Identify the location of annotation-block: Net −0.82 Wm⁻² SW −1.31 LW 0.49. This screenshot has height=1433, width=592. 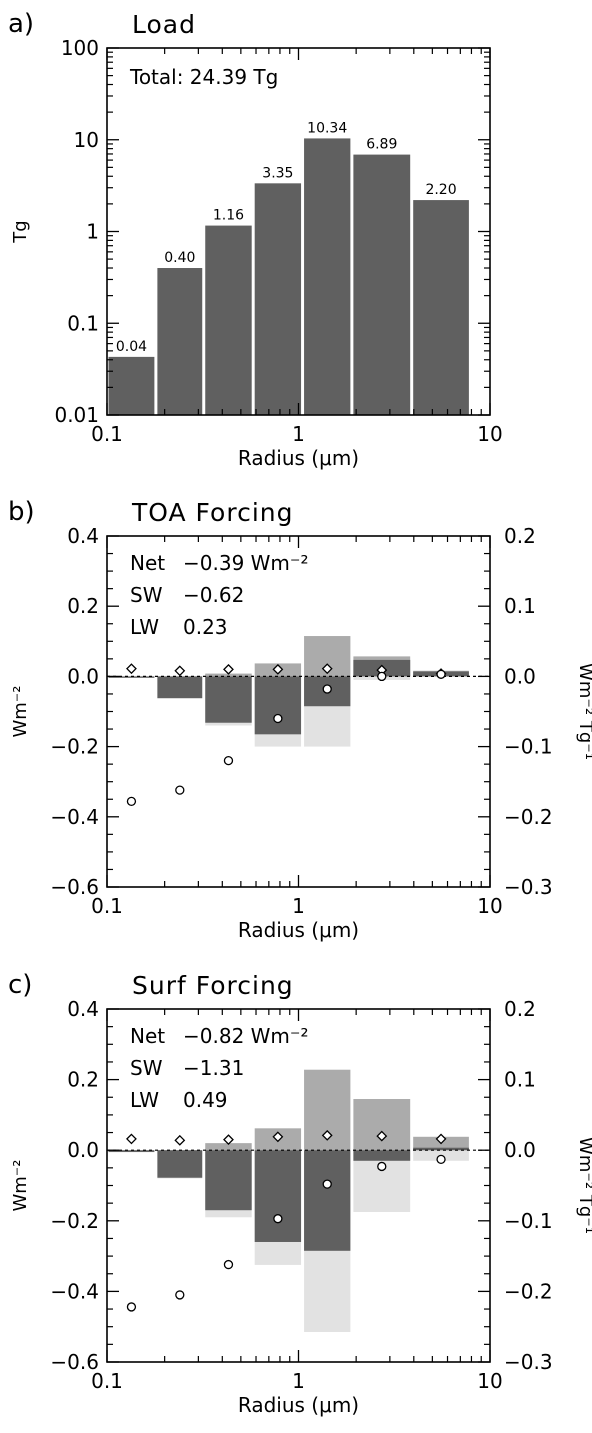
(219, 1068).